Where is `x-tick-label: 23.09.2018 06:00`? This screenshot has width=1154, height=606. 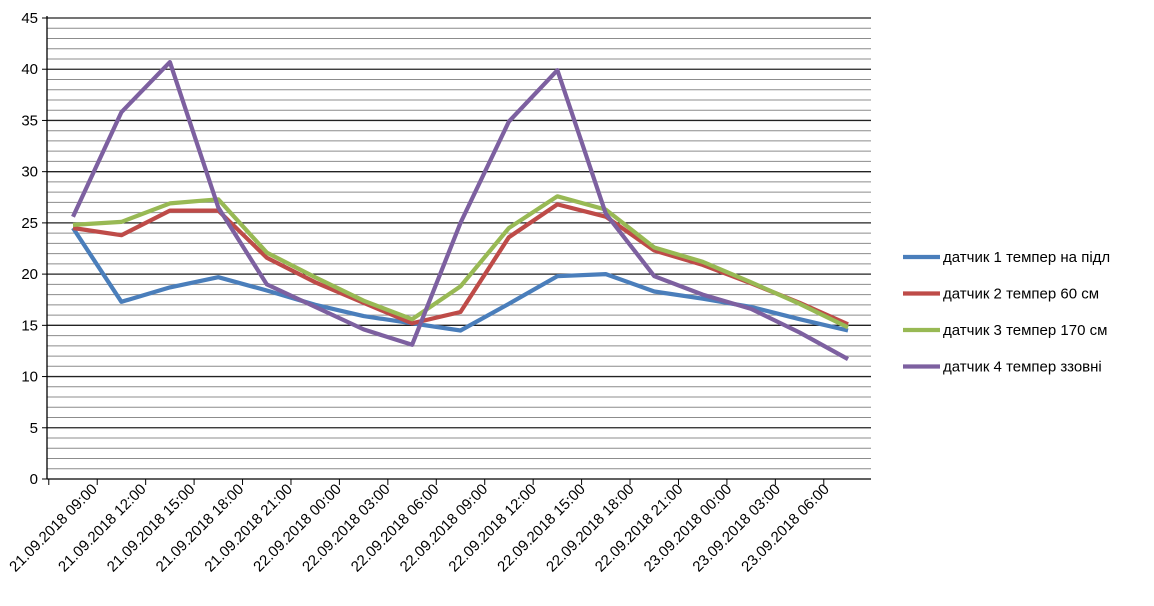
x-tick-label: 23.09.2018 06:00 is located at coordinates (785, 528).